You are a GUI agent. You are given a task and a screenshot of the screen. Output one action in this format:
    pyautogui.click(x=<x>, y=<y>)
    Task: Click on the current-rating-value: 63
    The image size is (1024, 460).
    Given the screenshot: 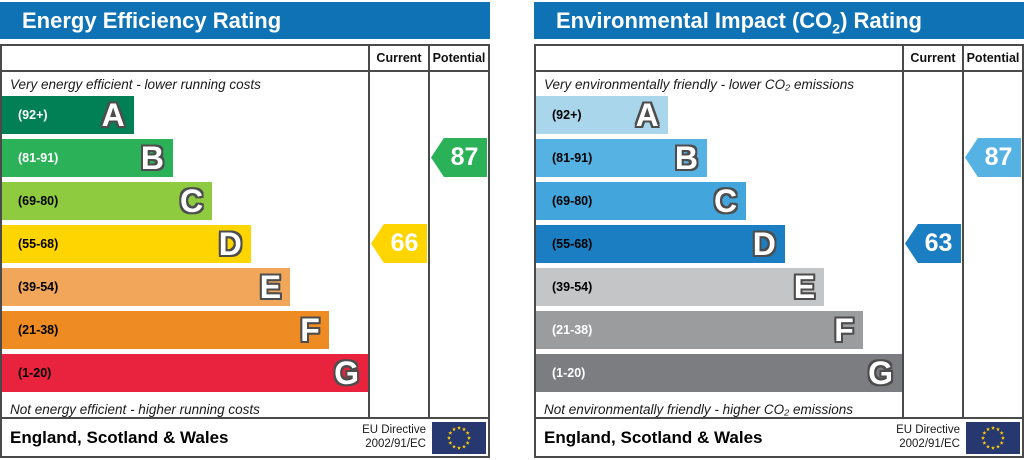 What is the action you would take?
    pyautogui.click(x=938, y=243)
    